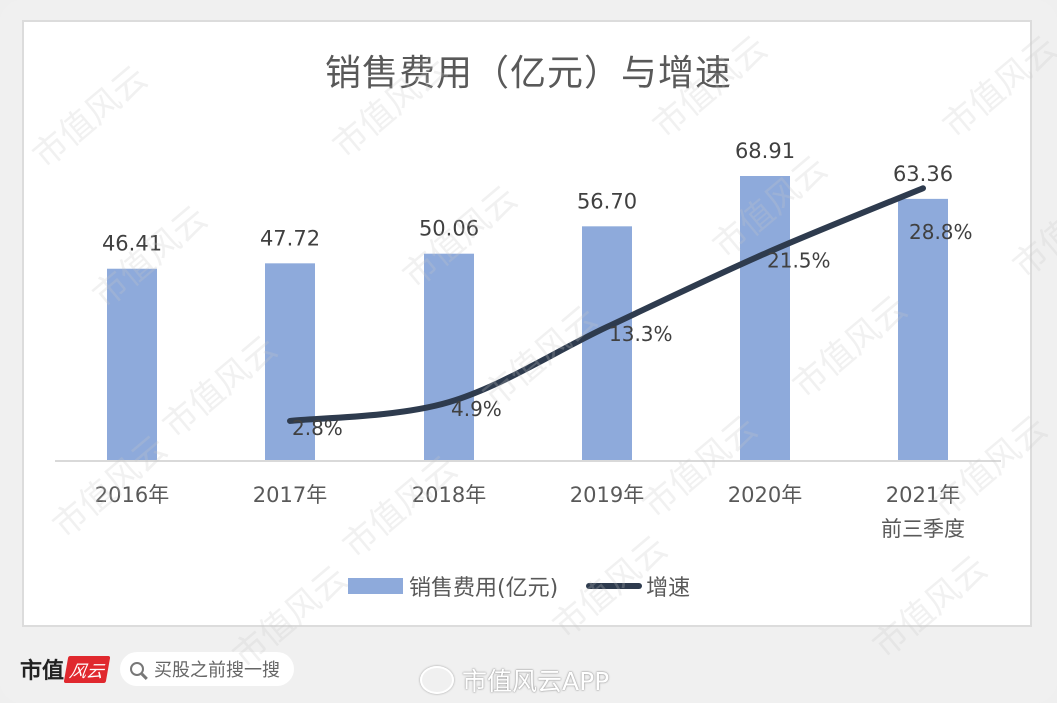  What do you see at coordinates (42, 671) in the screenshot?
I see `brand-logo-text: 市值` at bounding box center [42, 671].